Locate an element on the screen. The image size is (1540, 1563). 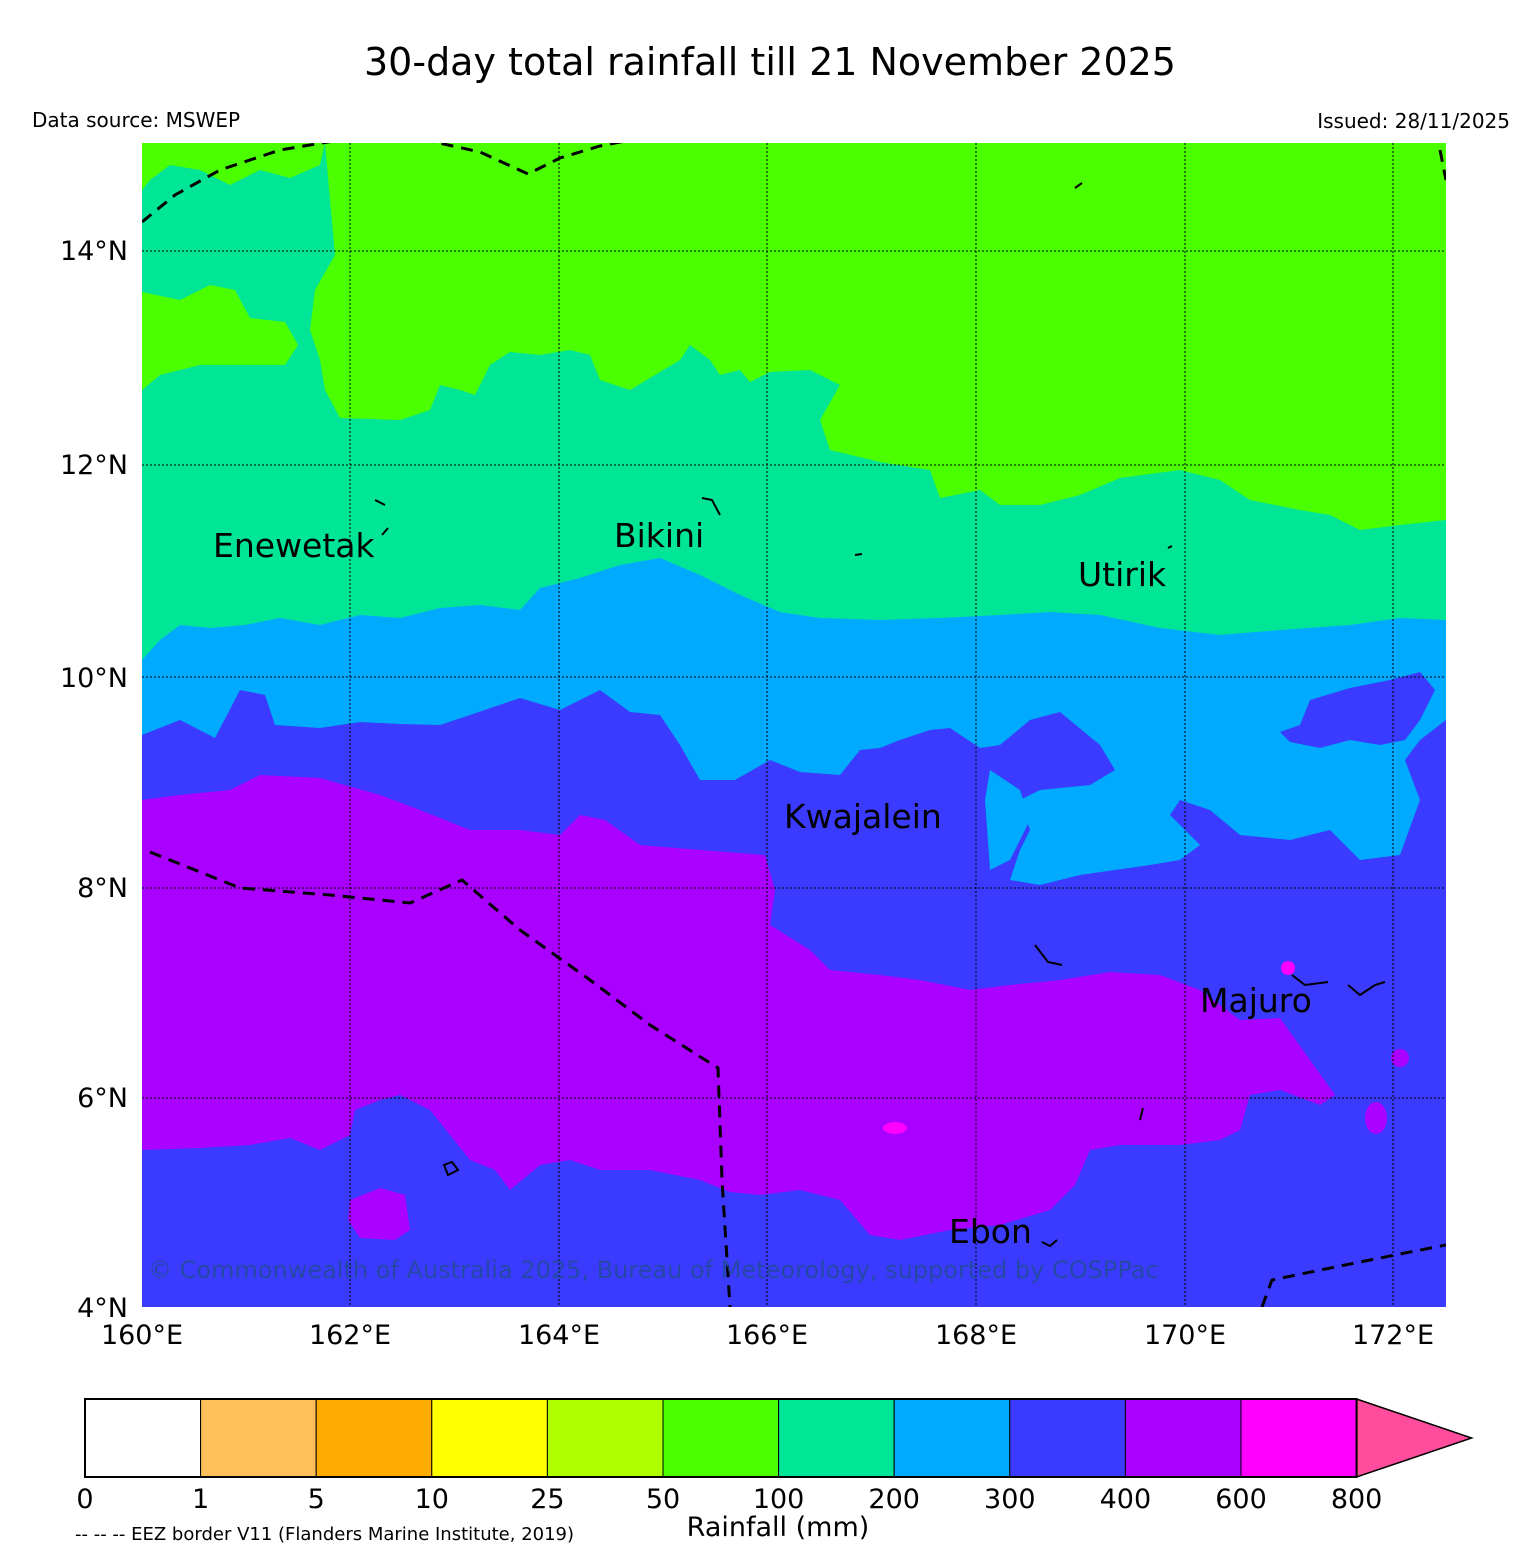
place-label-bikini: Bikini is located at coordinates (659, 535).